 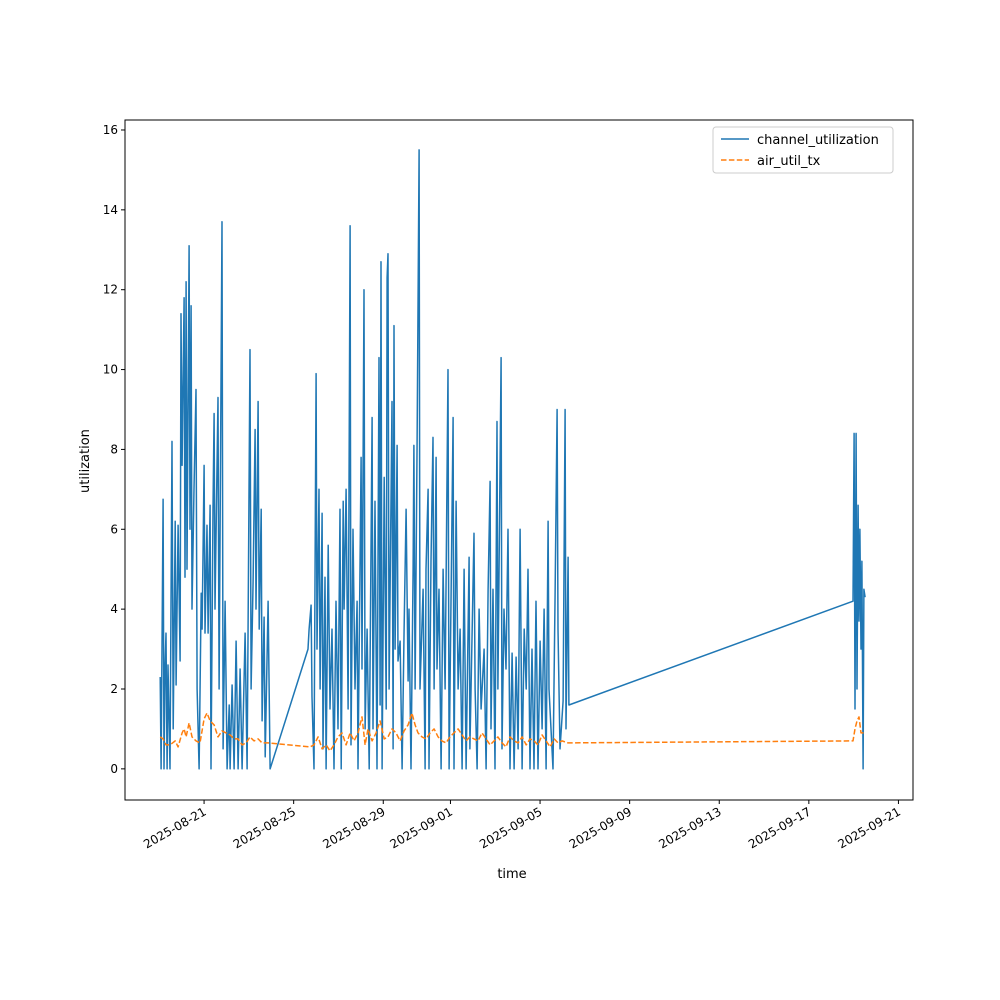 I want to click on y-tick-label: 6, so click(x=114, y=529).